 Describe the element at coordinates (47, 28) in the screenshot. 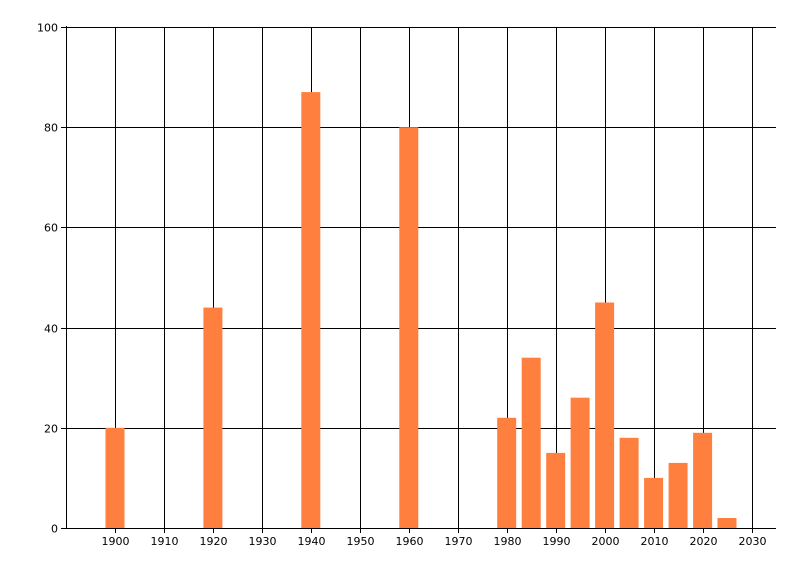

I see `y-tick-label: 100` at that location.